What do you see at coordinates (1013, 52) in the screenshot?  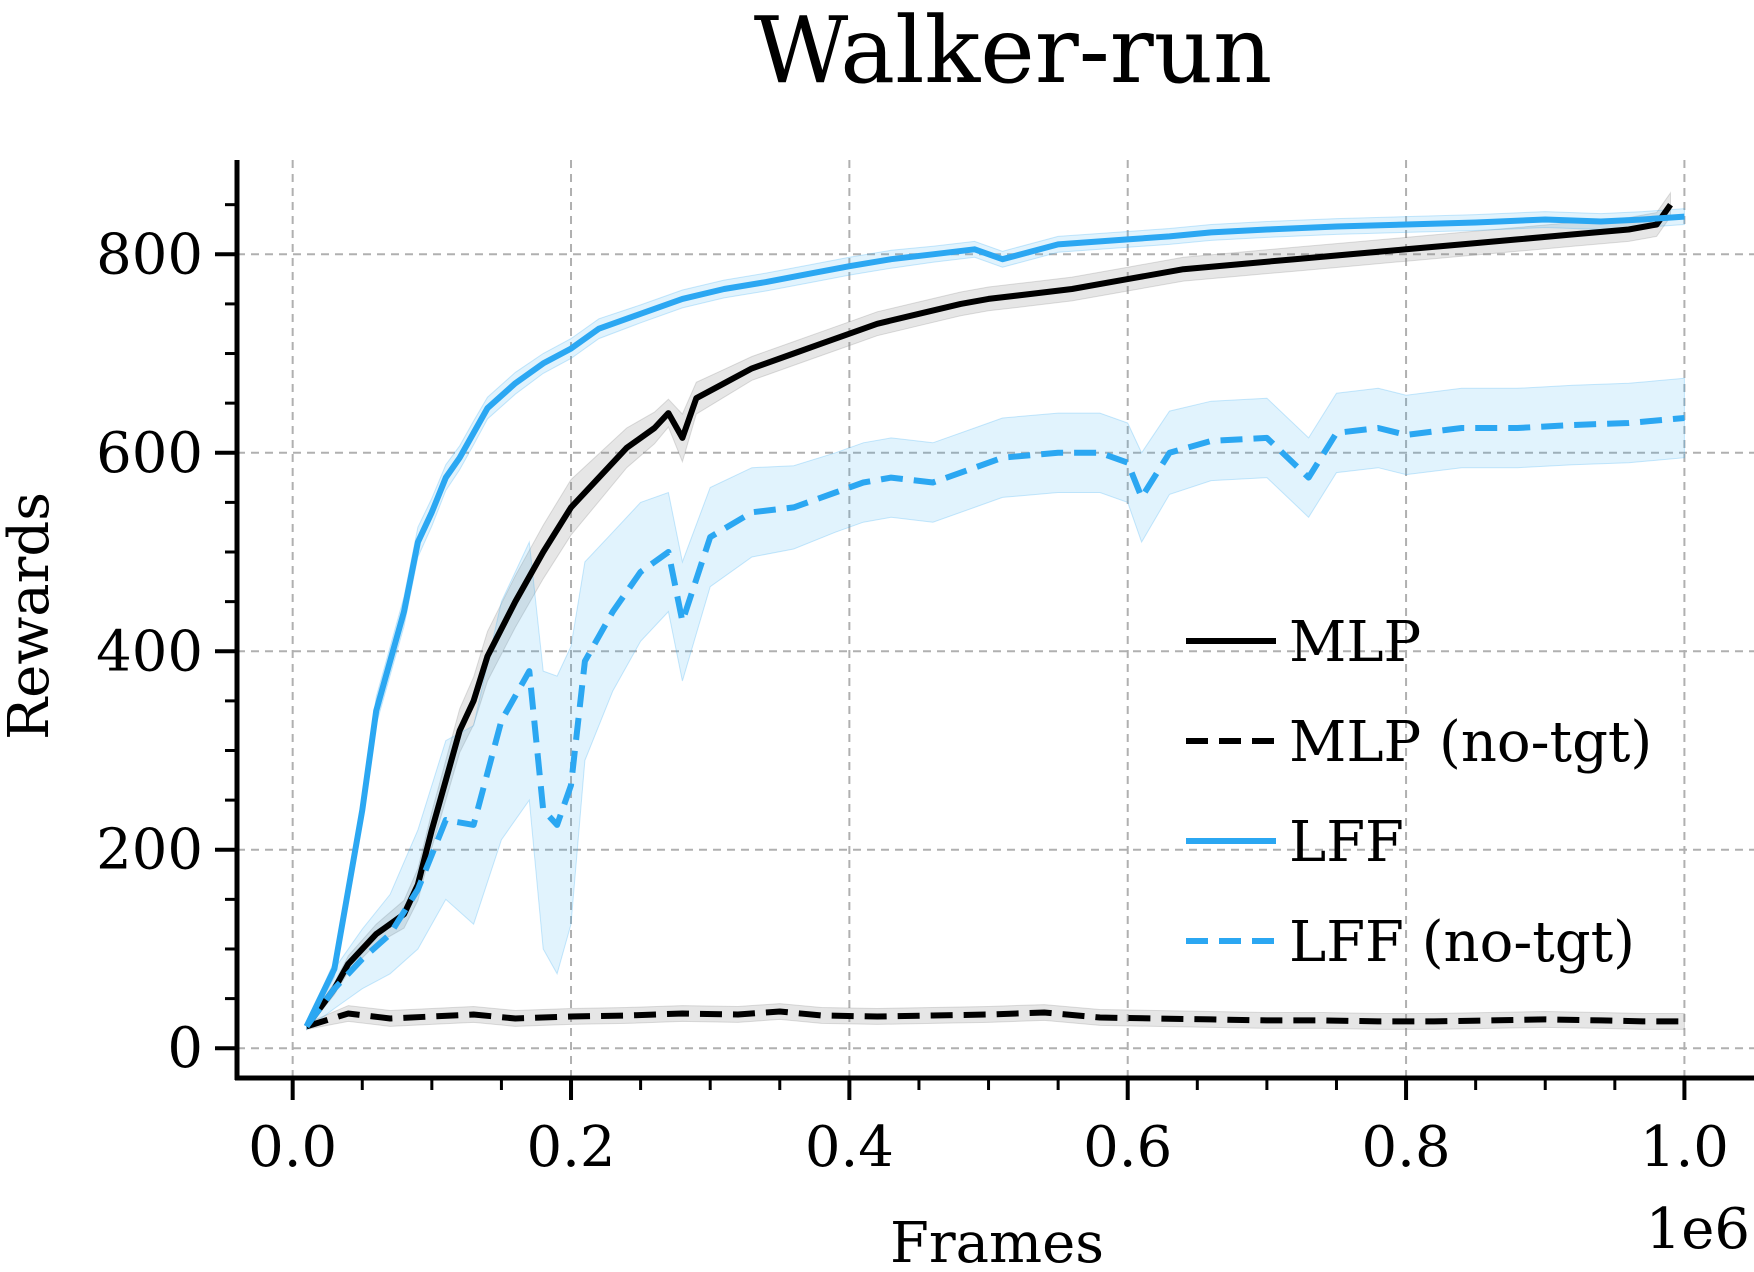 I see `chart-title: Walker-run` at bounding box center [1013, 52].